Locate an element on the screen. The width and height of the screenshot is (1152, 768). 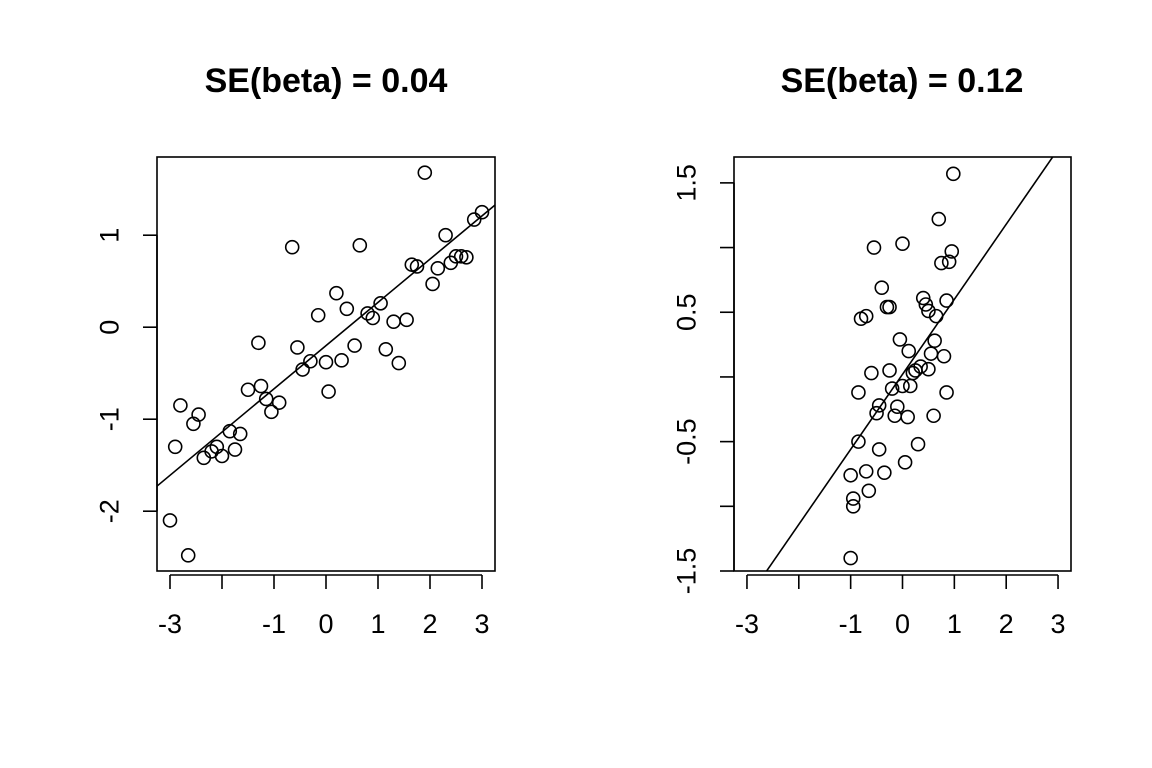
chart-title: SE(beta) = 0.04 is located at coordinates (326, 81).